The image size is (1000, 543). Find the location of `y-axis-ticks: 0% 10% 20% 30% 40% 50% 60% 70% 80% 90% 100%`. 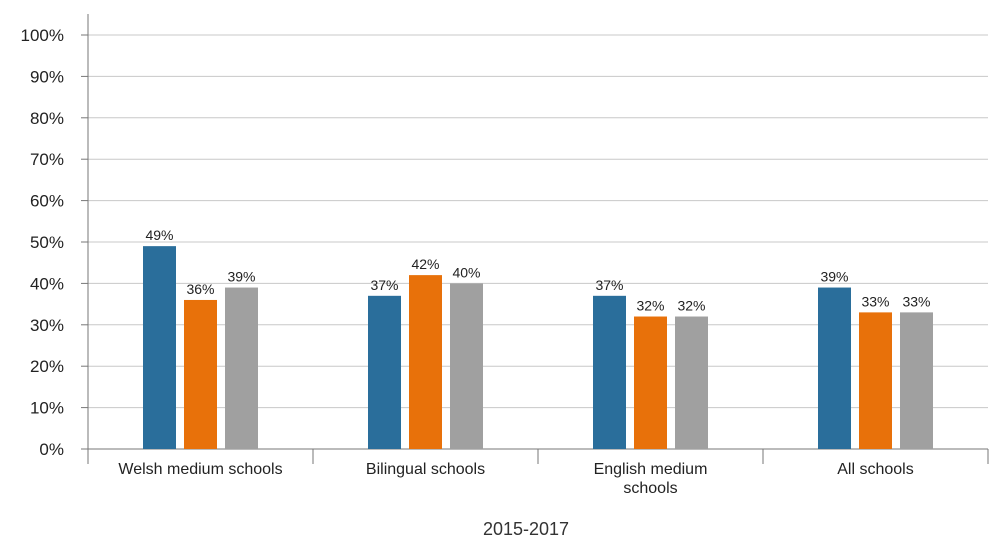

y-axis-ticks: 0% 10% 20% 30% 40% 50% 60% 70% 80% 90% 100% is located at coordinates (54, 242).